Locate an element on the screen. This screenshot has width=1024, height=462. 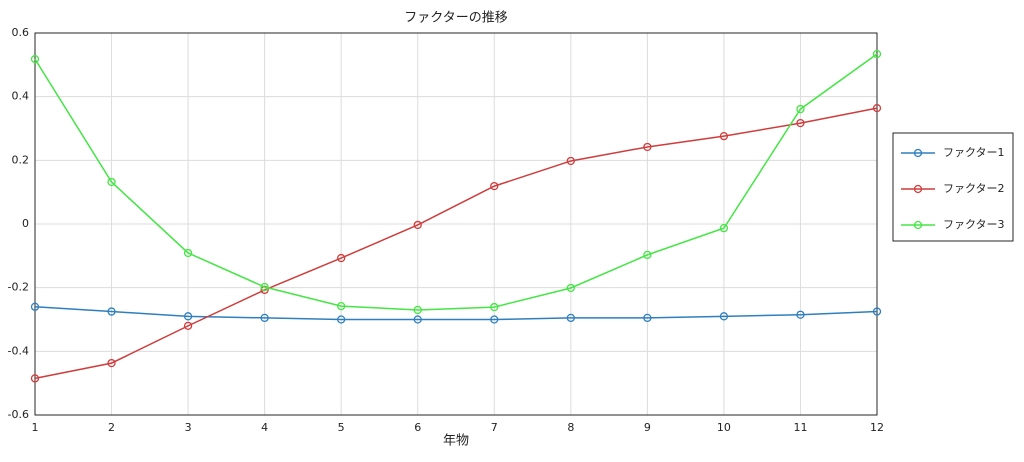
x-tick-label: 6 is located at coordinates (417, 427).